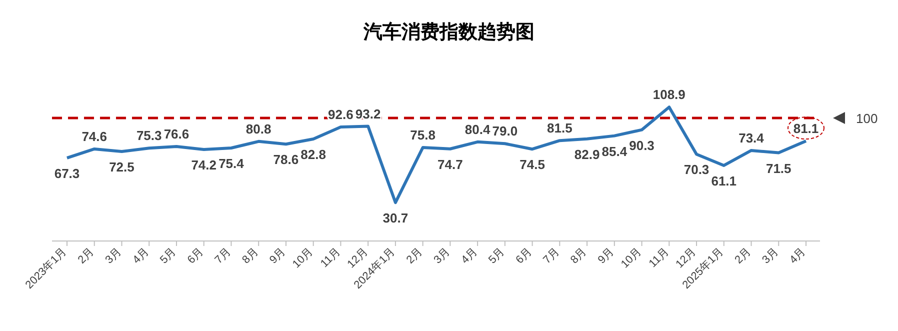 This screenshot has width=898, height=331. What do you see at coordinates (505, 131) in the screenshot?
I see `data-label: 79.0` at bounding box center [505, 131].